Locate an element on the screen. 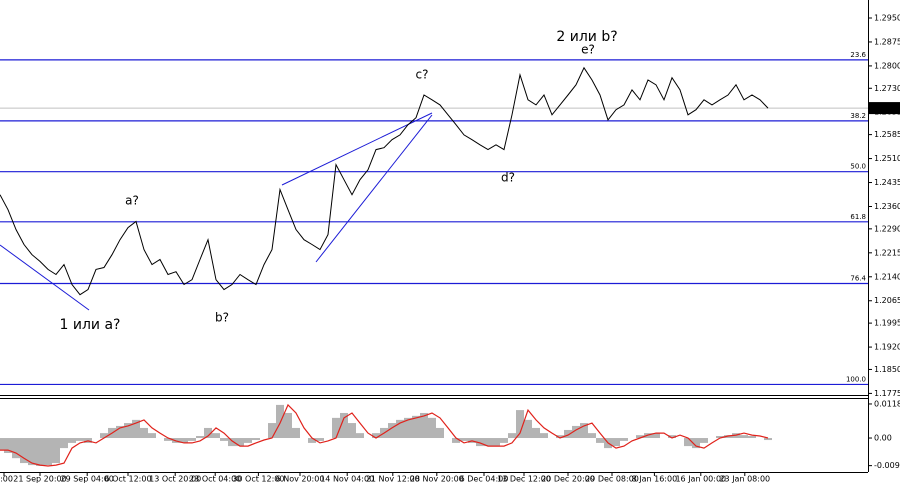  annotation: d? is located at coordinates (508, 178).